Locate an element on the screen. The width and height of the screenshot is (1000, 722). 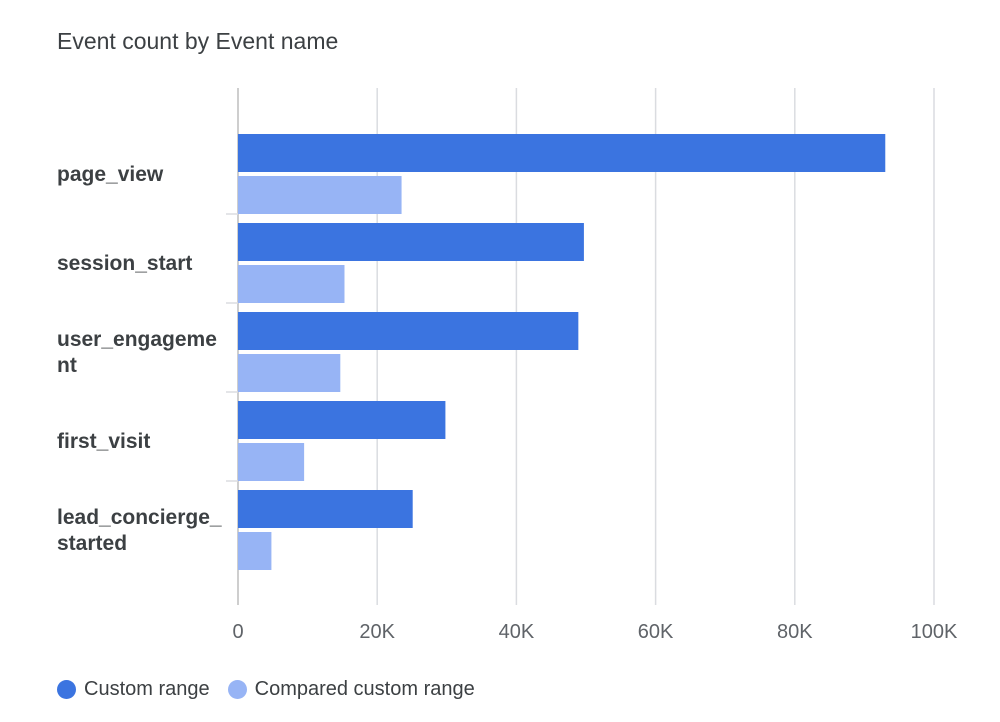
legend-item-compared-custom-range: Compared custom range is located at coordinates (351, 689).